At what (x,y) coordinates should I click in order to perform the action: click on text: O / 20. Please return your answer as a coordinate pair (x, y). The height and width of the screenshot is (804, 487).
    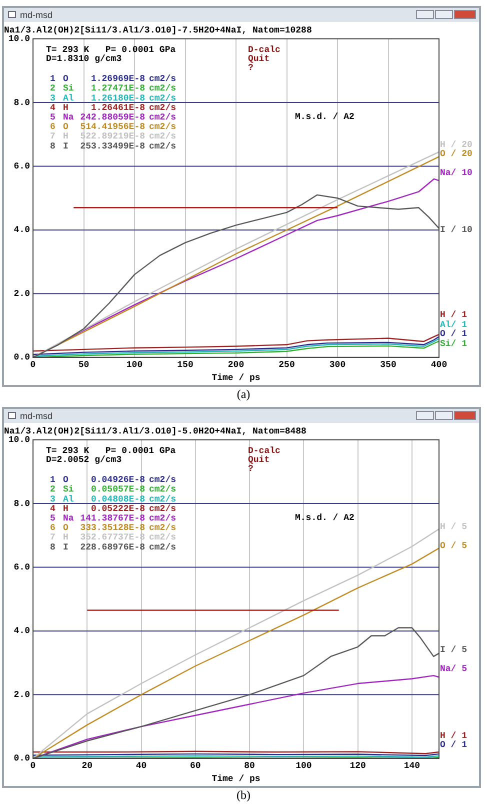
    Looking at the image, I should click on (456, 154).